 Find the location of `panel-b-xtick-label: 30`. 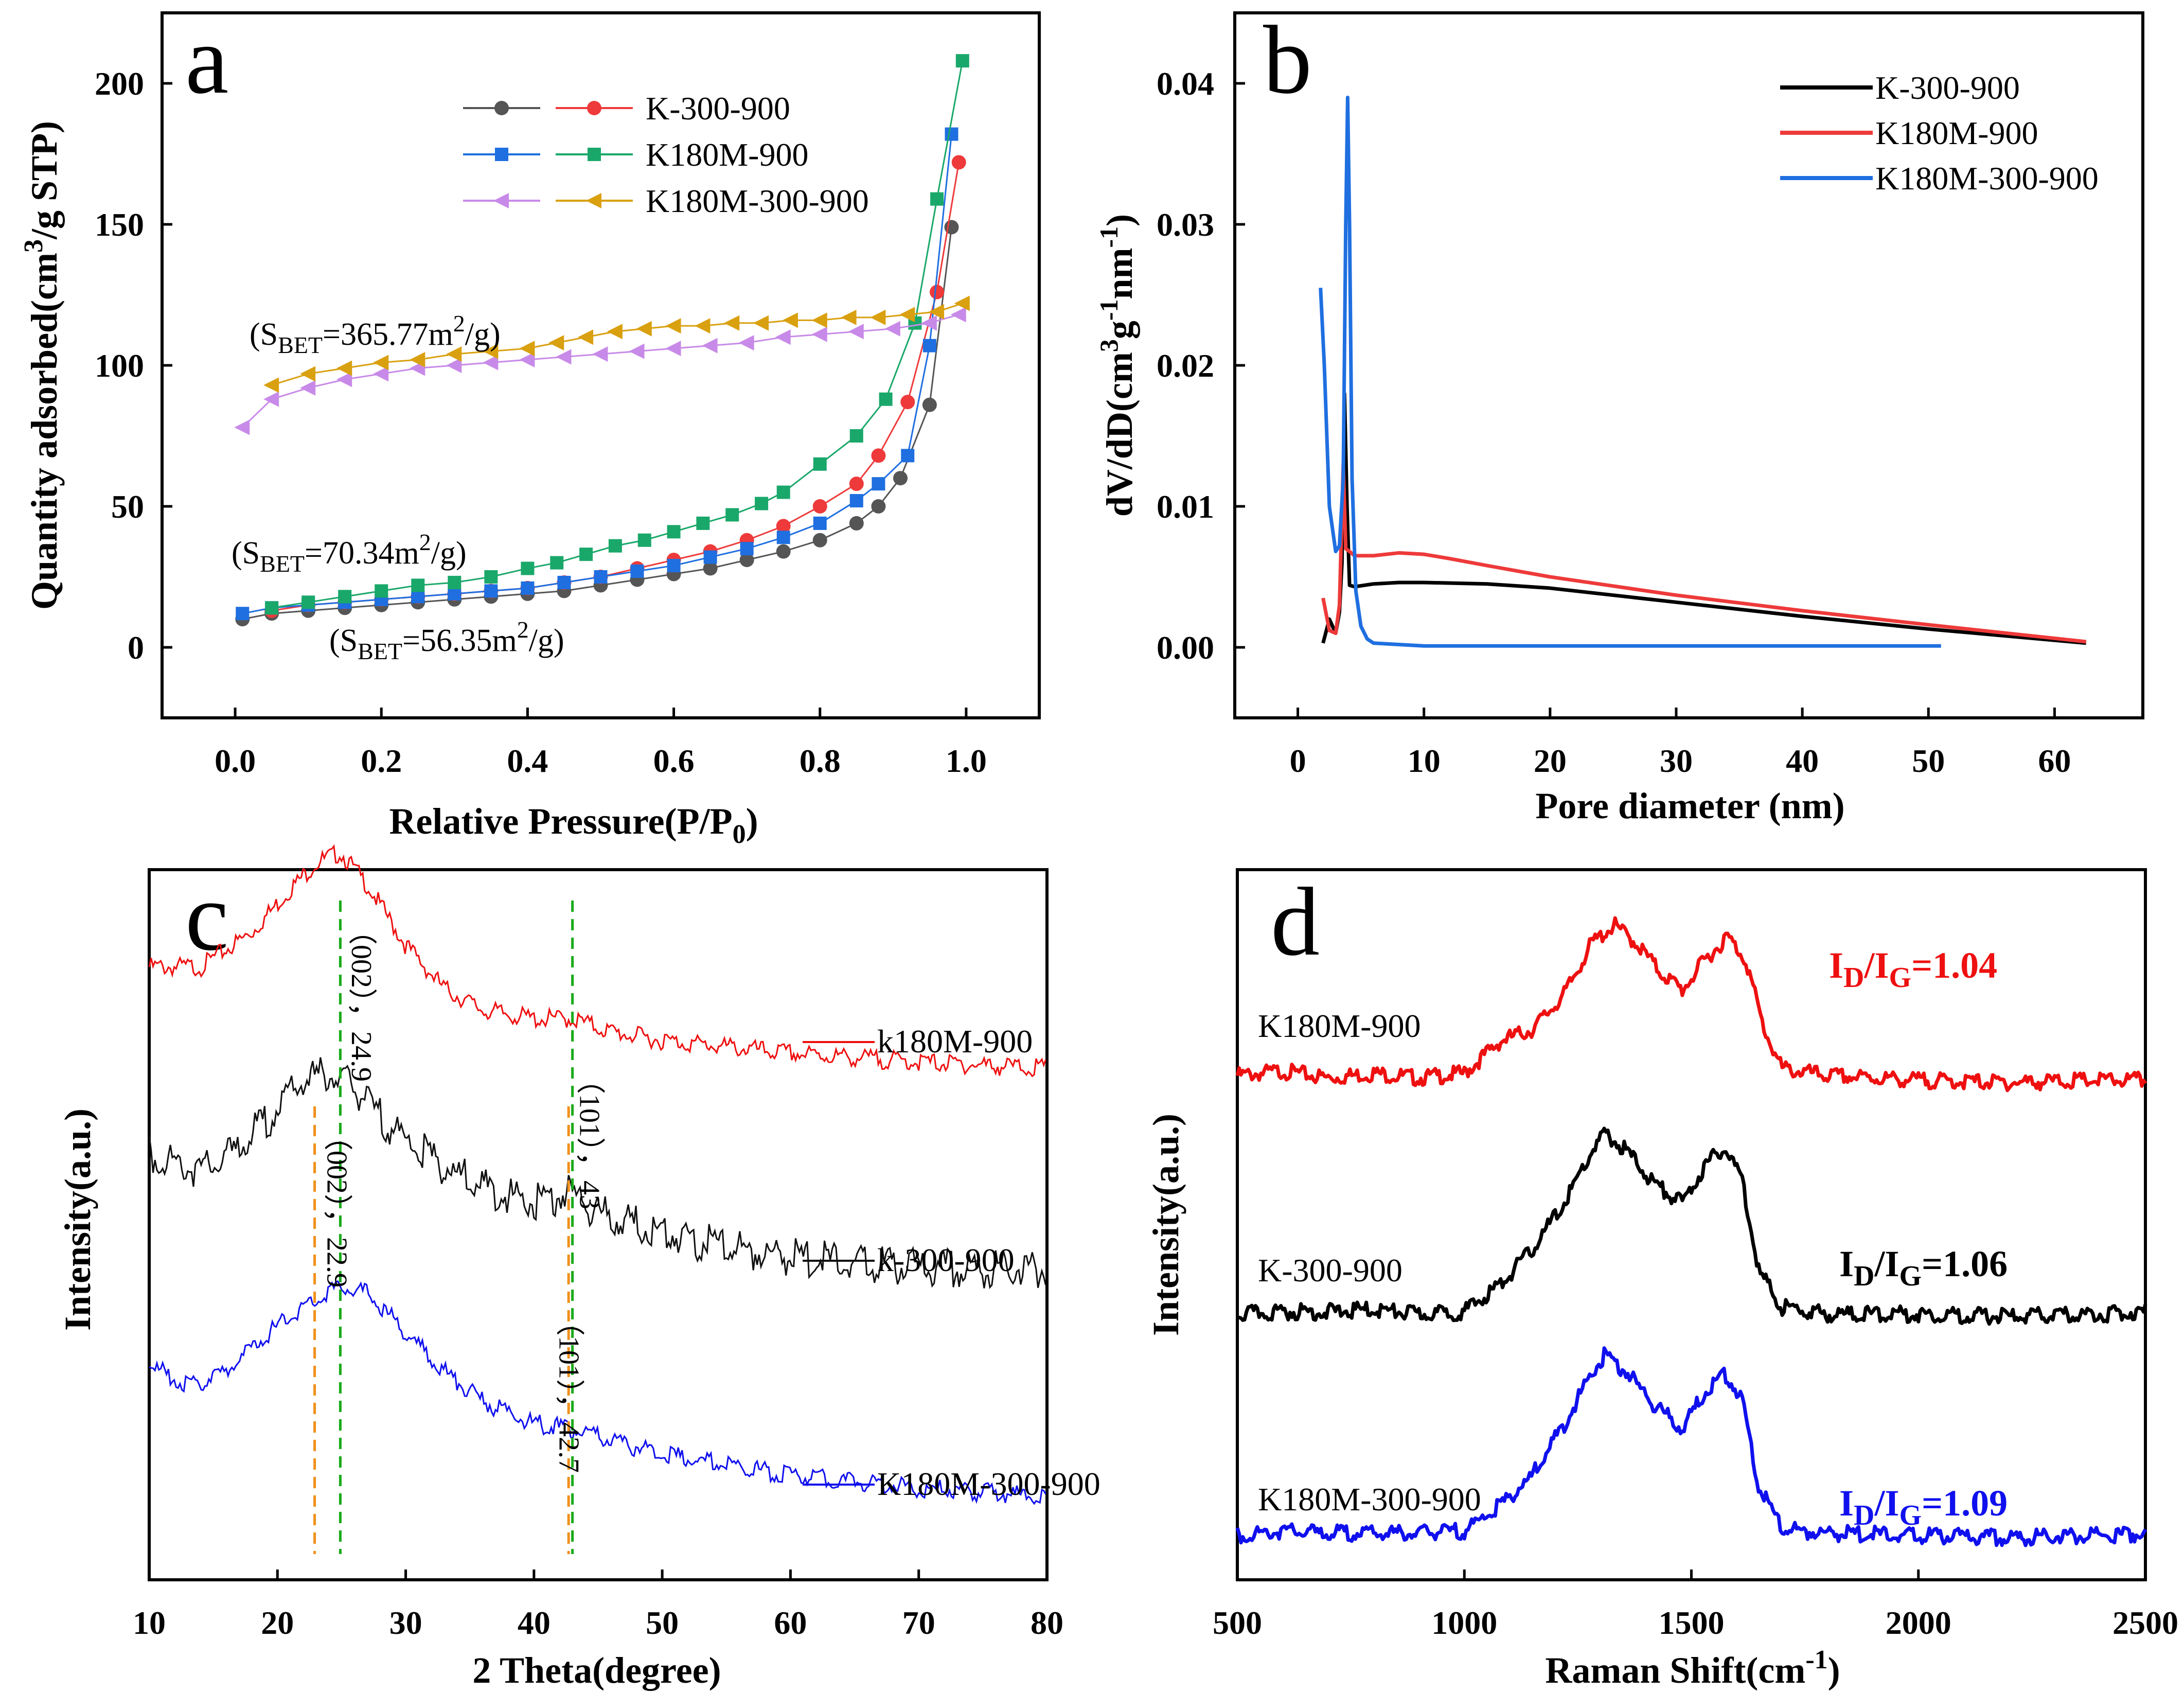

panel-b-xtick-label: 30 is located at coordinates (1676, 761).